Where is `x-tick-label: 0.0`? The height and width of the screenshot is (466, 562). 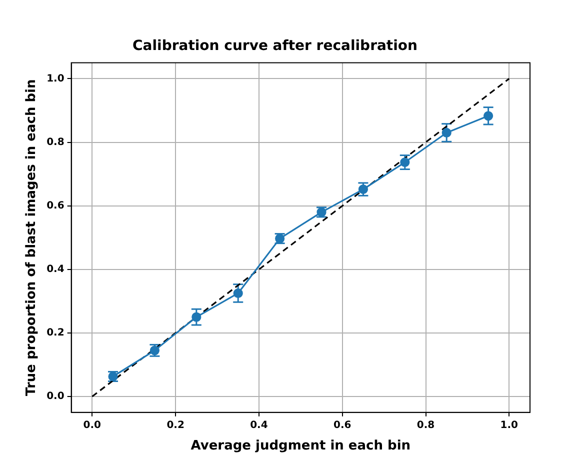 x-tick-label: 0.0 is located at coordinates (92, 425).